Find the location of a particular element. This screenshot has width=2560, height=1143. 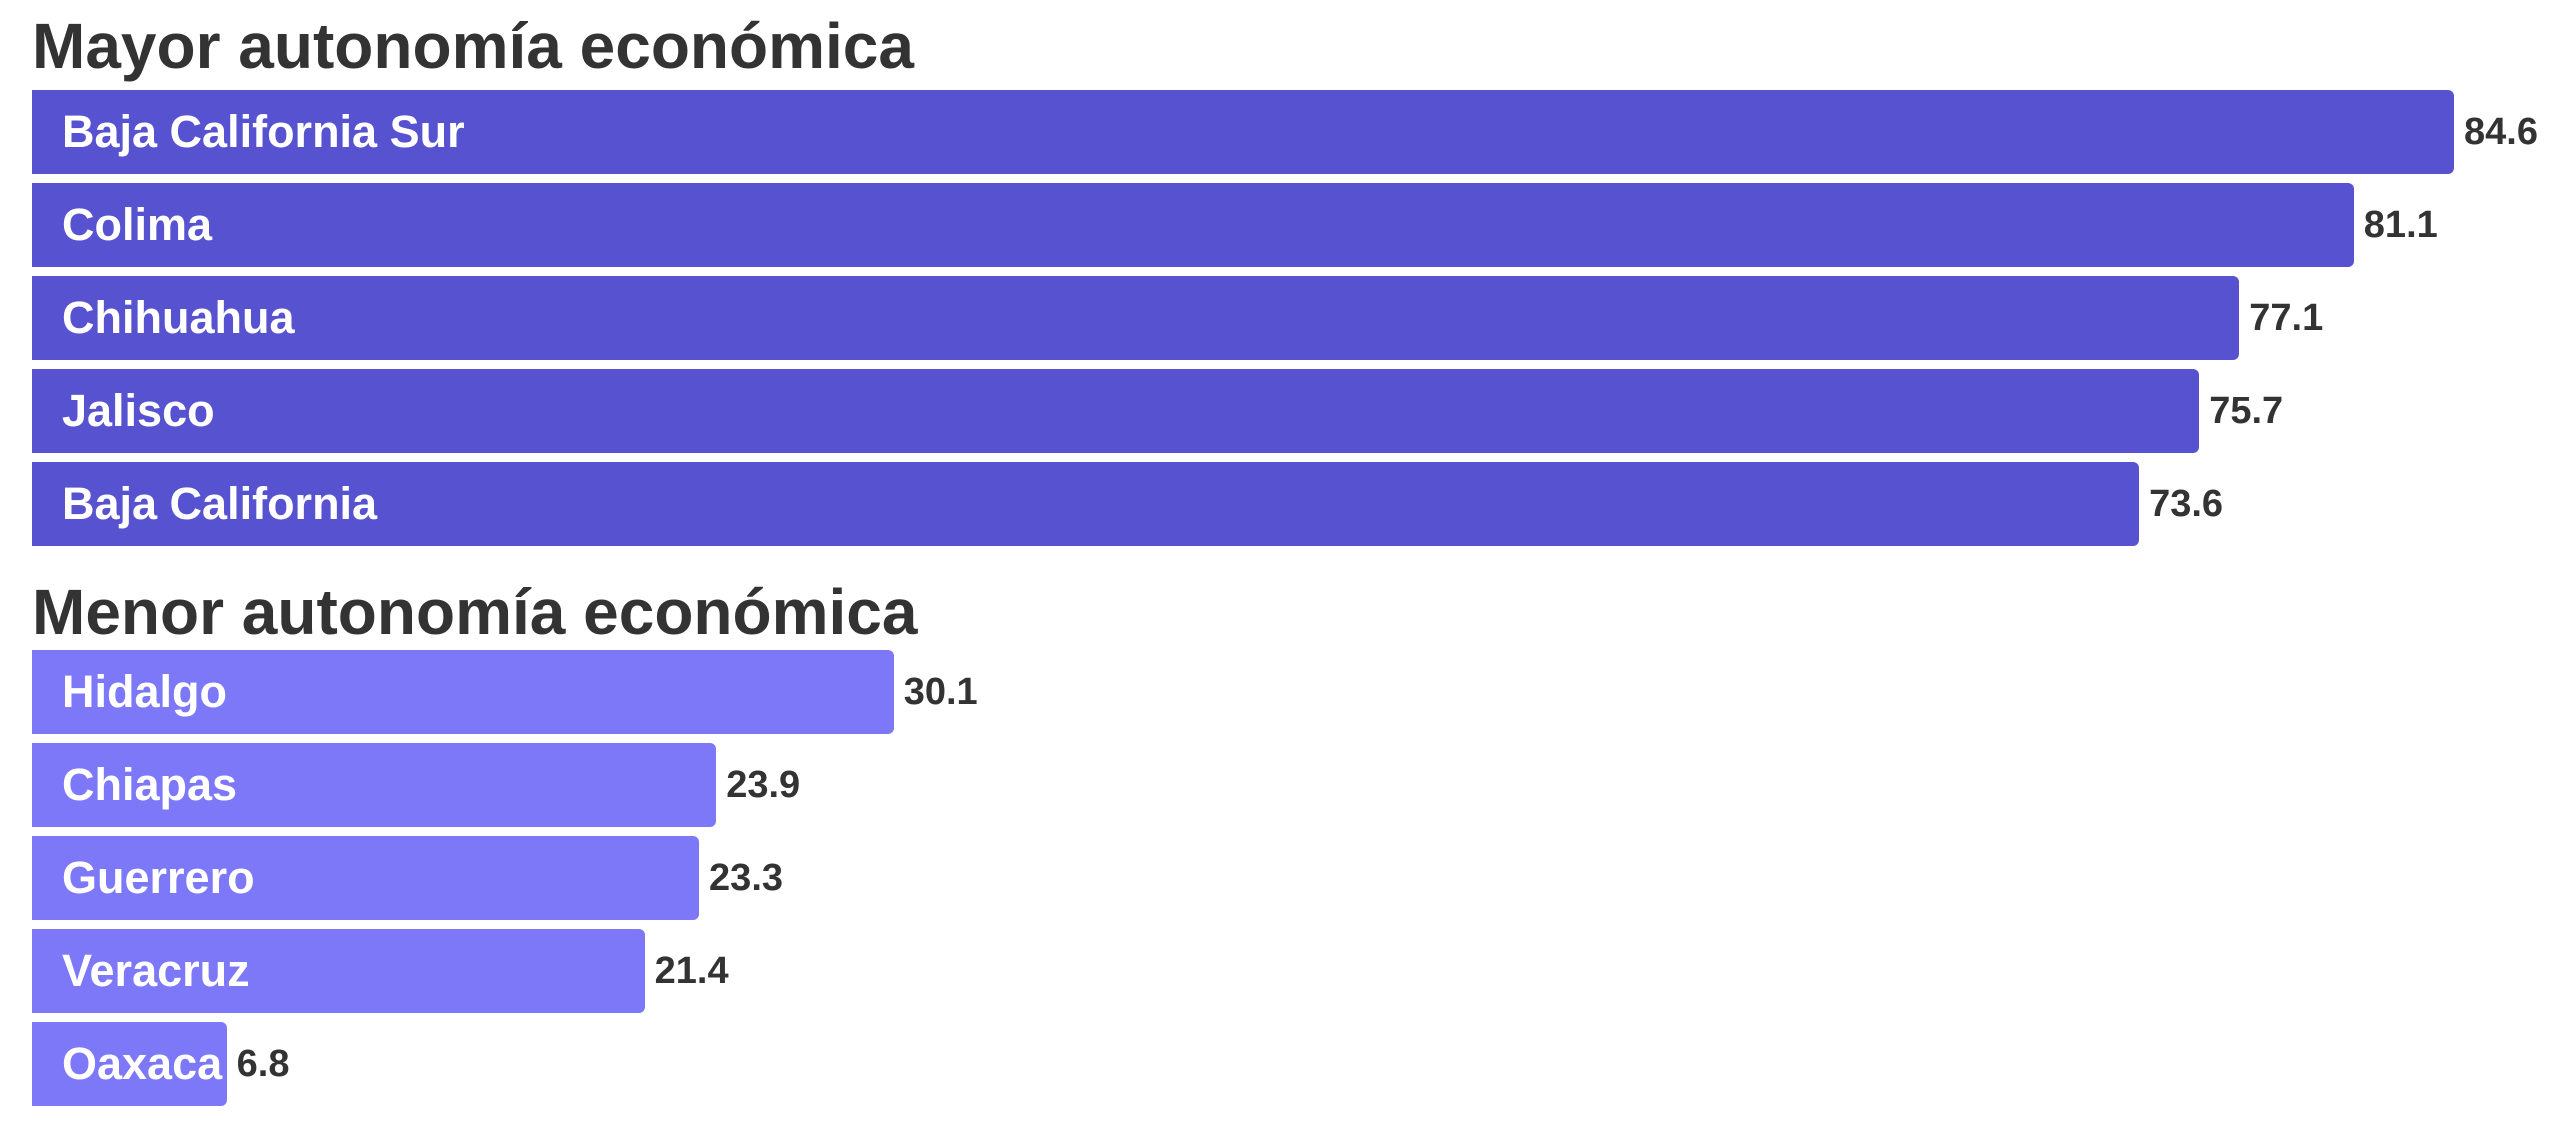

category-label: Baja California Sur is located at coordinates (263, 131).